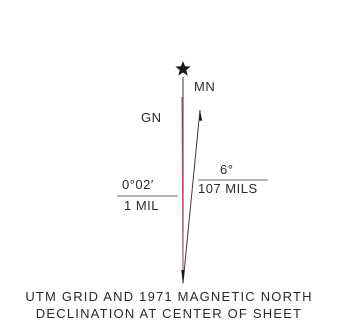 The width and height of the screenshot is (338, 336). I want to click on true-north-star-icon, so click(182, 68).